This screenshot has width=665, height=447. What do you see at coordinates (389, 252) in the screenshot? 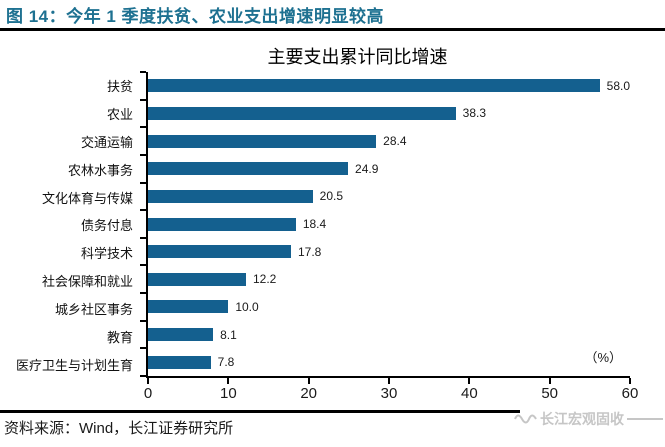
I see `bar-row: 17.8` at bounding box center [389, 252].